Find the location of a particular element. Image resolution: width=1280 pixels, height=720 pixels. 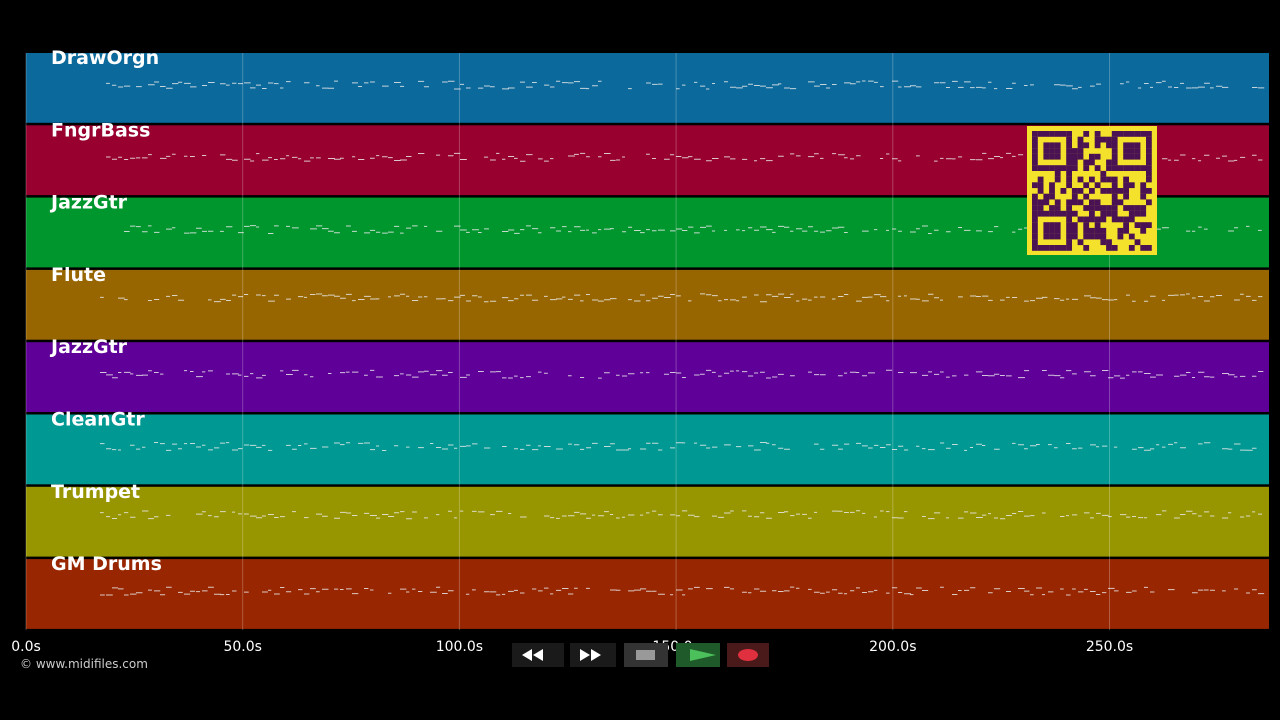

track-lane is located at coordinates (647, 304).